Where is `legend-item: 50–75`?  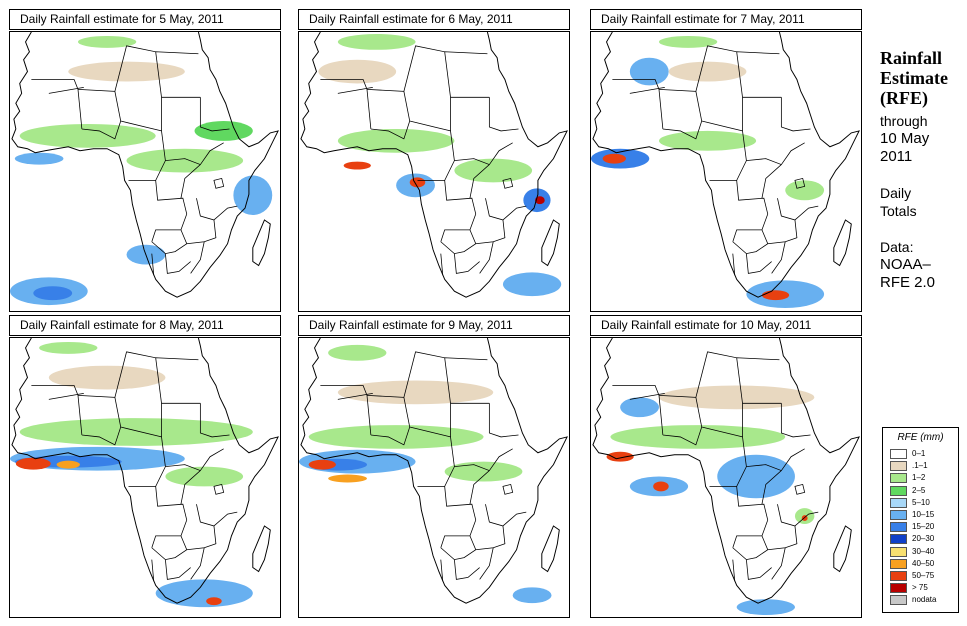 legend-item: 50–75 is located at coordinates (924, 576).